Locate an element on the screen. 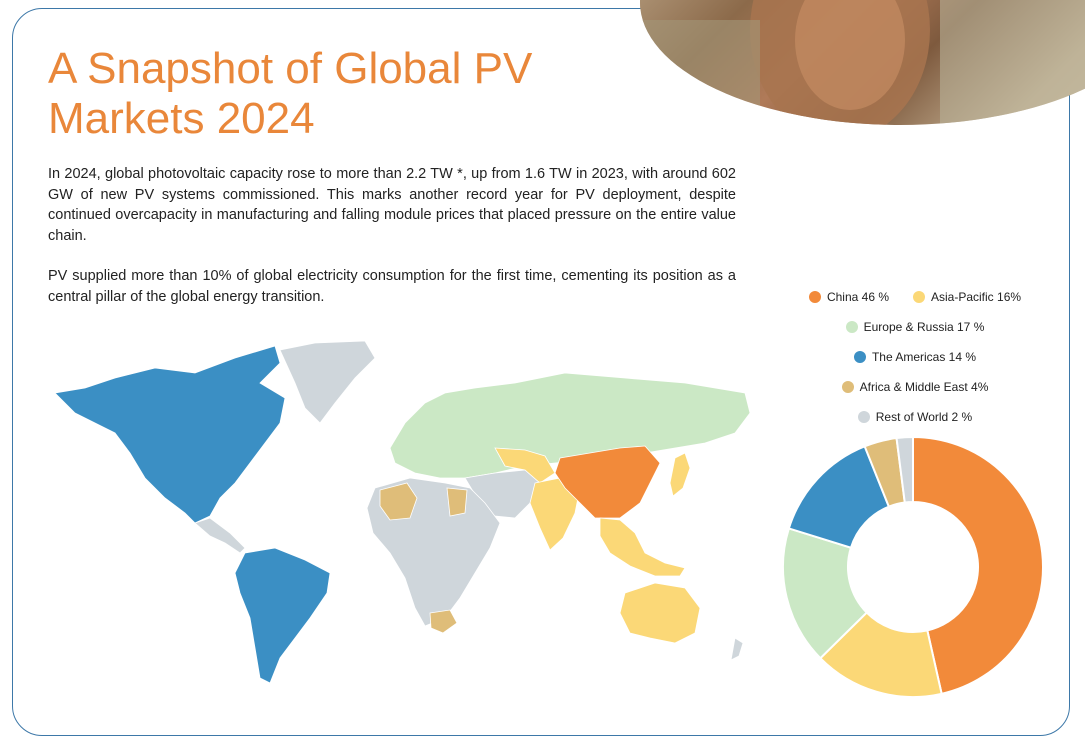 This screenshot has height=742, width=1085. legend-label-china: China 46 % is located at coordinates (857, 297).